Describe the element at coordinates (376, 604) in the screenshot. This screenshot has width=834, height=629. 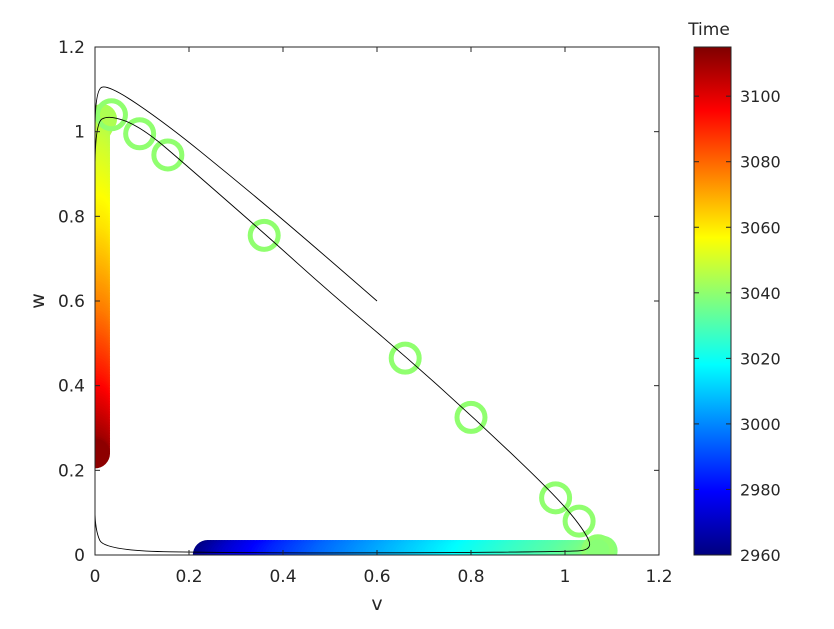
I see `x-axis-label: v` at that location.